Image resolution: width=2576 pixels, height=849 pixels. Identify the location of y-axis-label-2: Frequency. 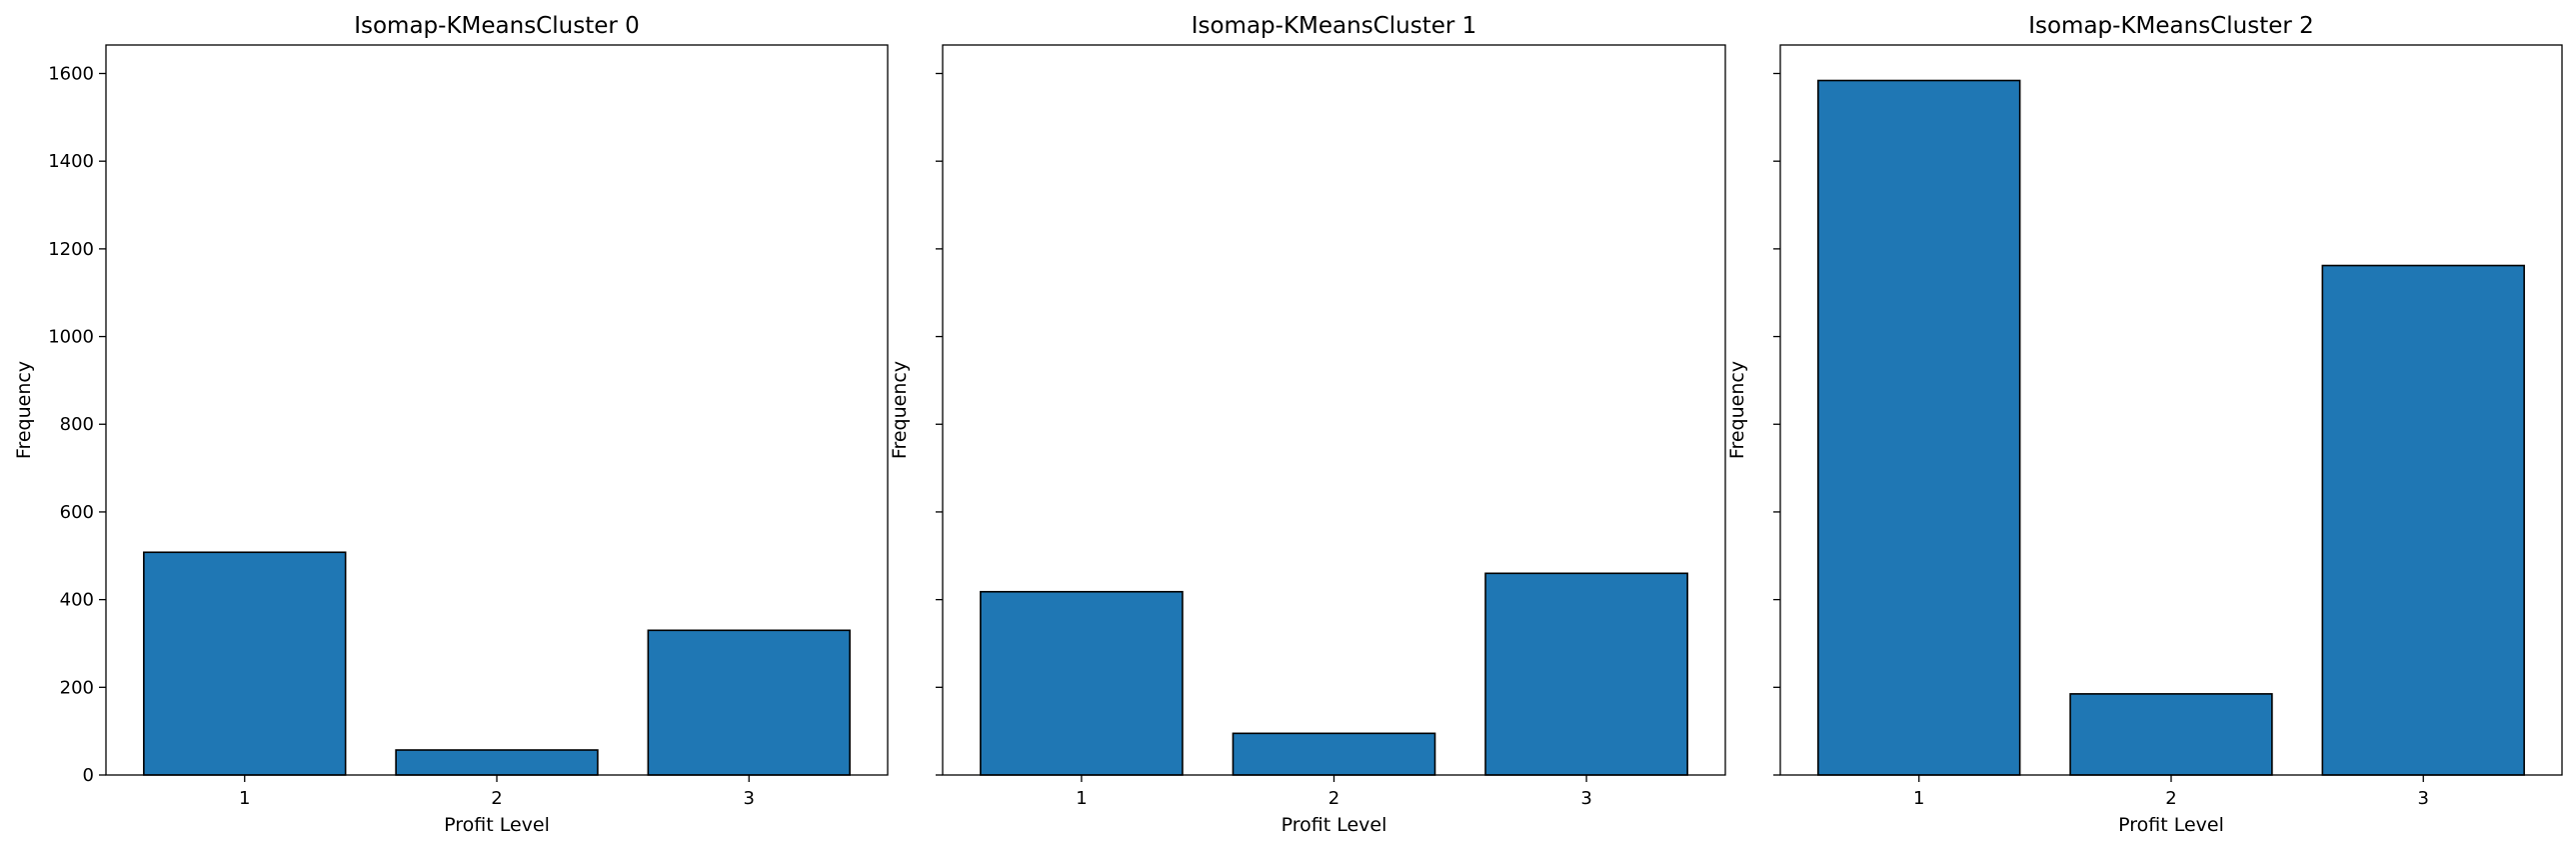
(1737, 410).